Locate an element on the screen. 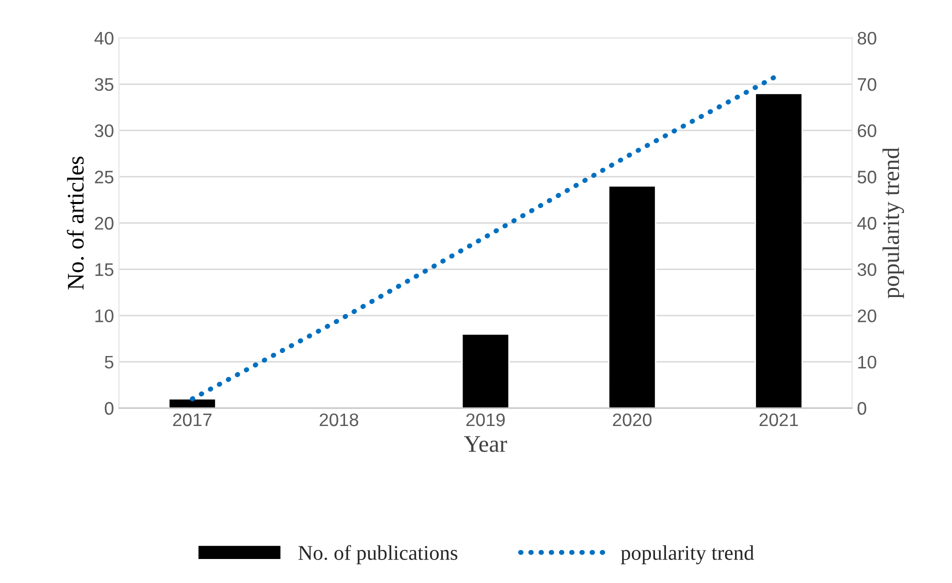 This screenshot has height=583, width=952. y2-tick-label: 10 is located at coordinates (867, 362).